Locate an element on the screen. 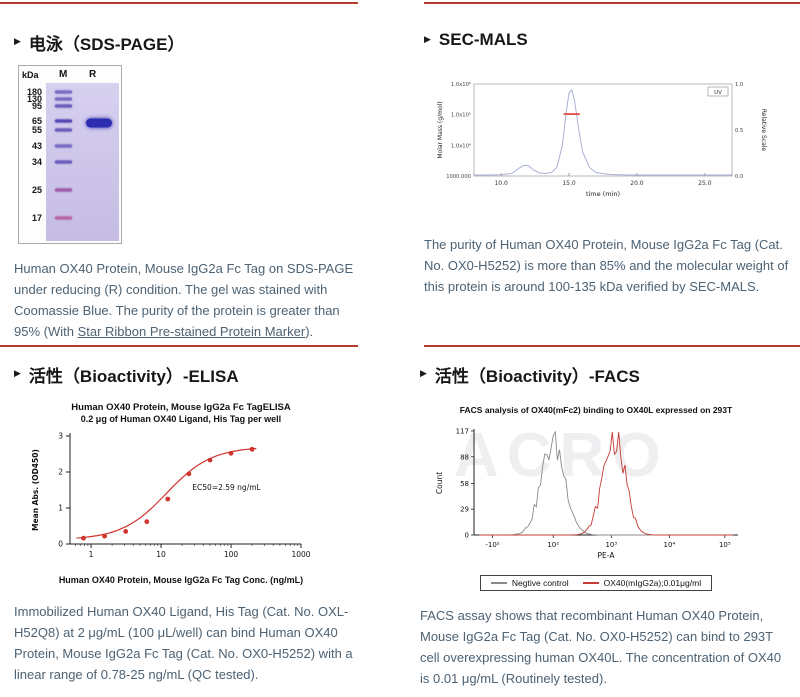 The height and width of the screenshot is (697, 800). gel-marker-label: 95 is located at coordinates (36, 105).